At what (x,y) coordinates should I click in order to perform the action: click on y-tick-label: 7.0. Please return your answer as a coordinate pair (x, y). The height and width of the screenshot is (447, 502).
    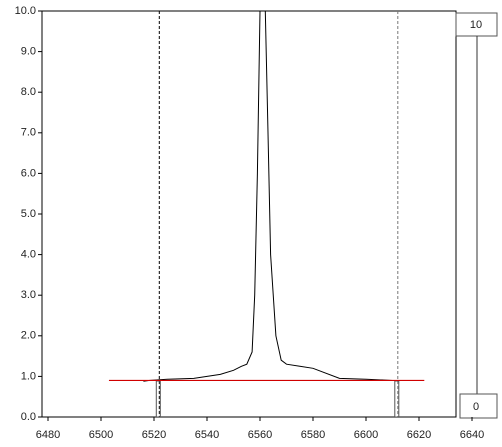
    Looking at the image, I should click on (28, 133).